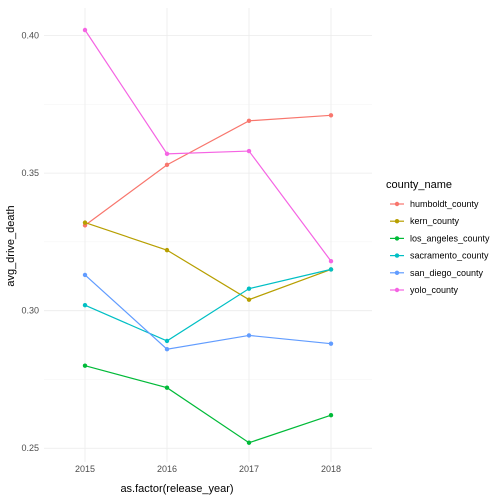  I want to click on y-tick-label: 0.25, so click(30, 448).